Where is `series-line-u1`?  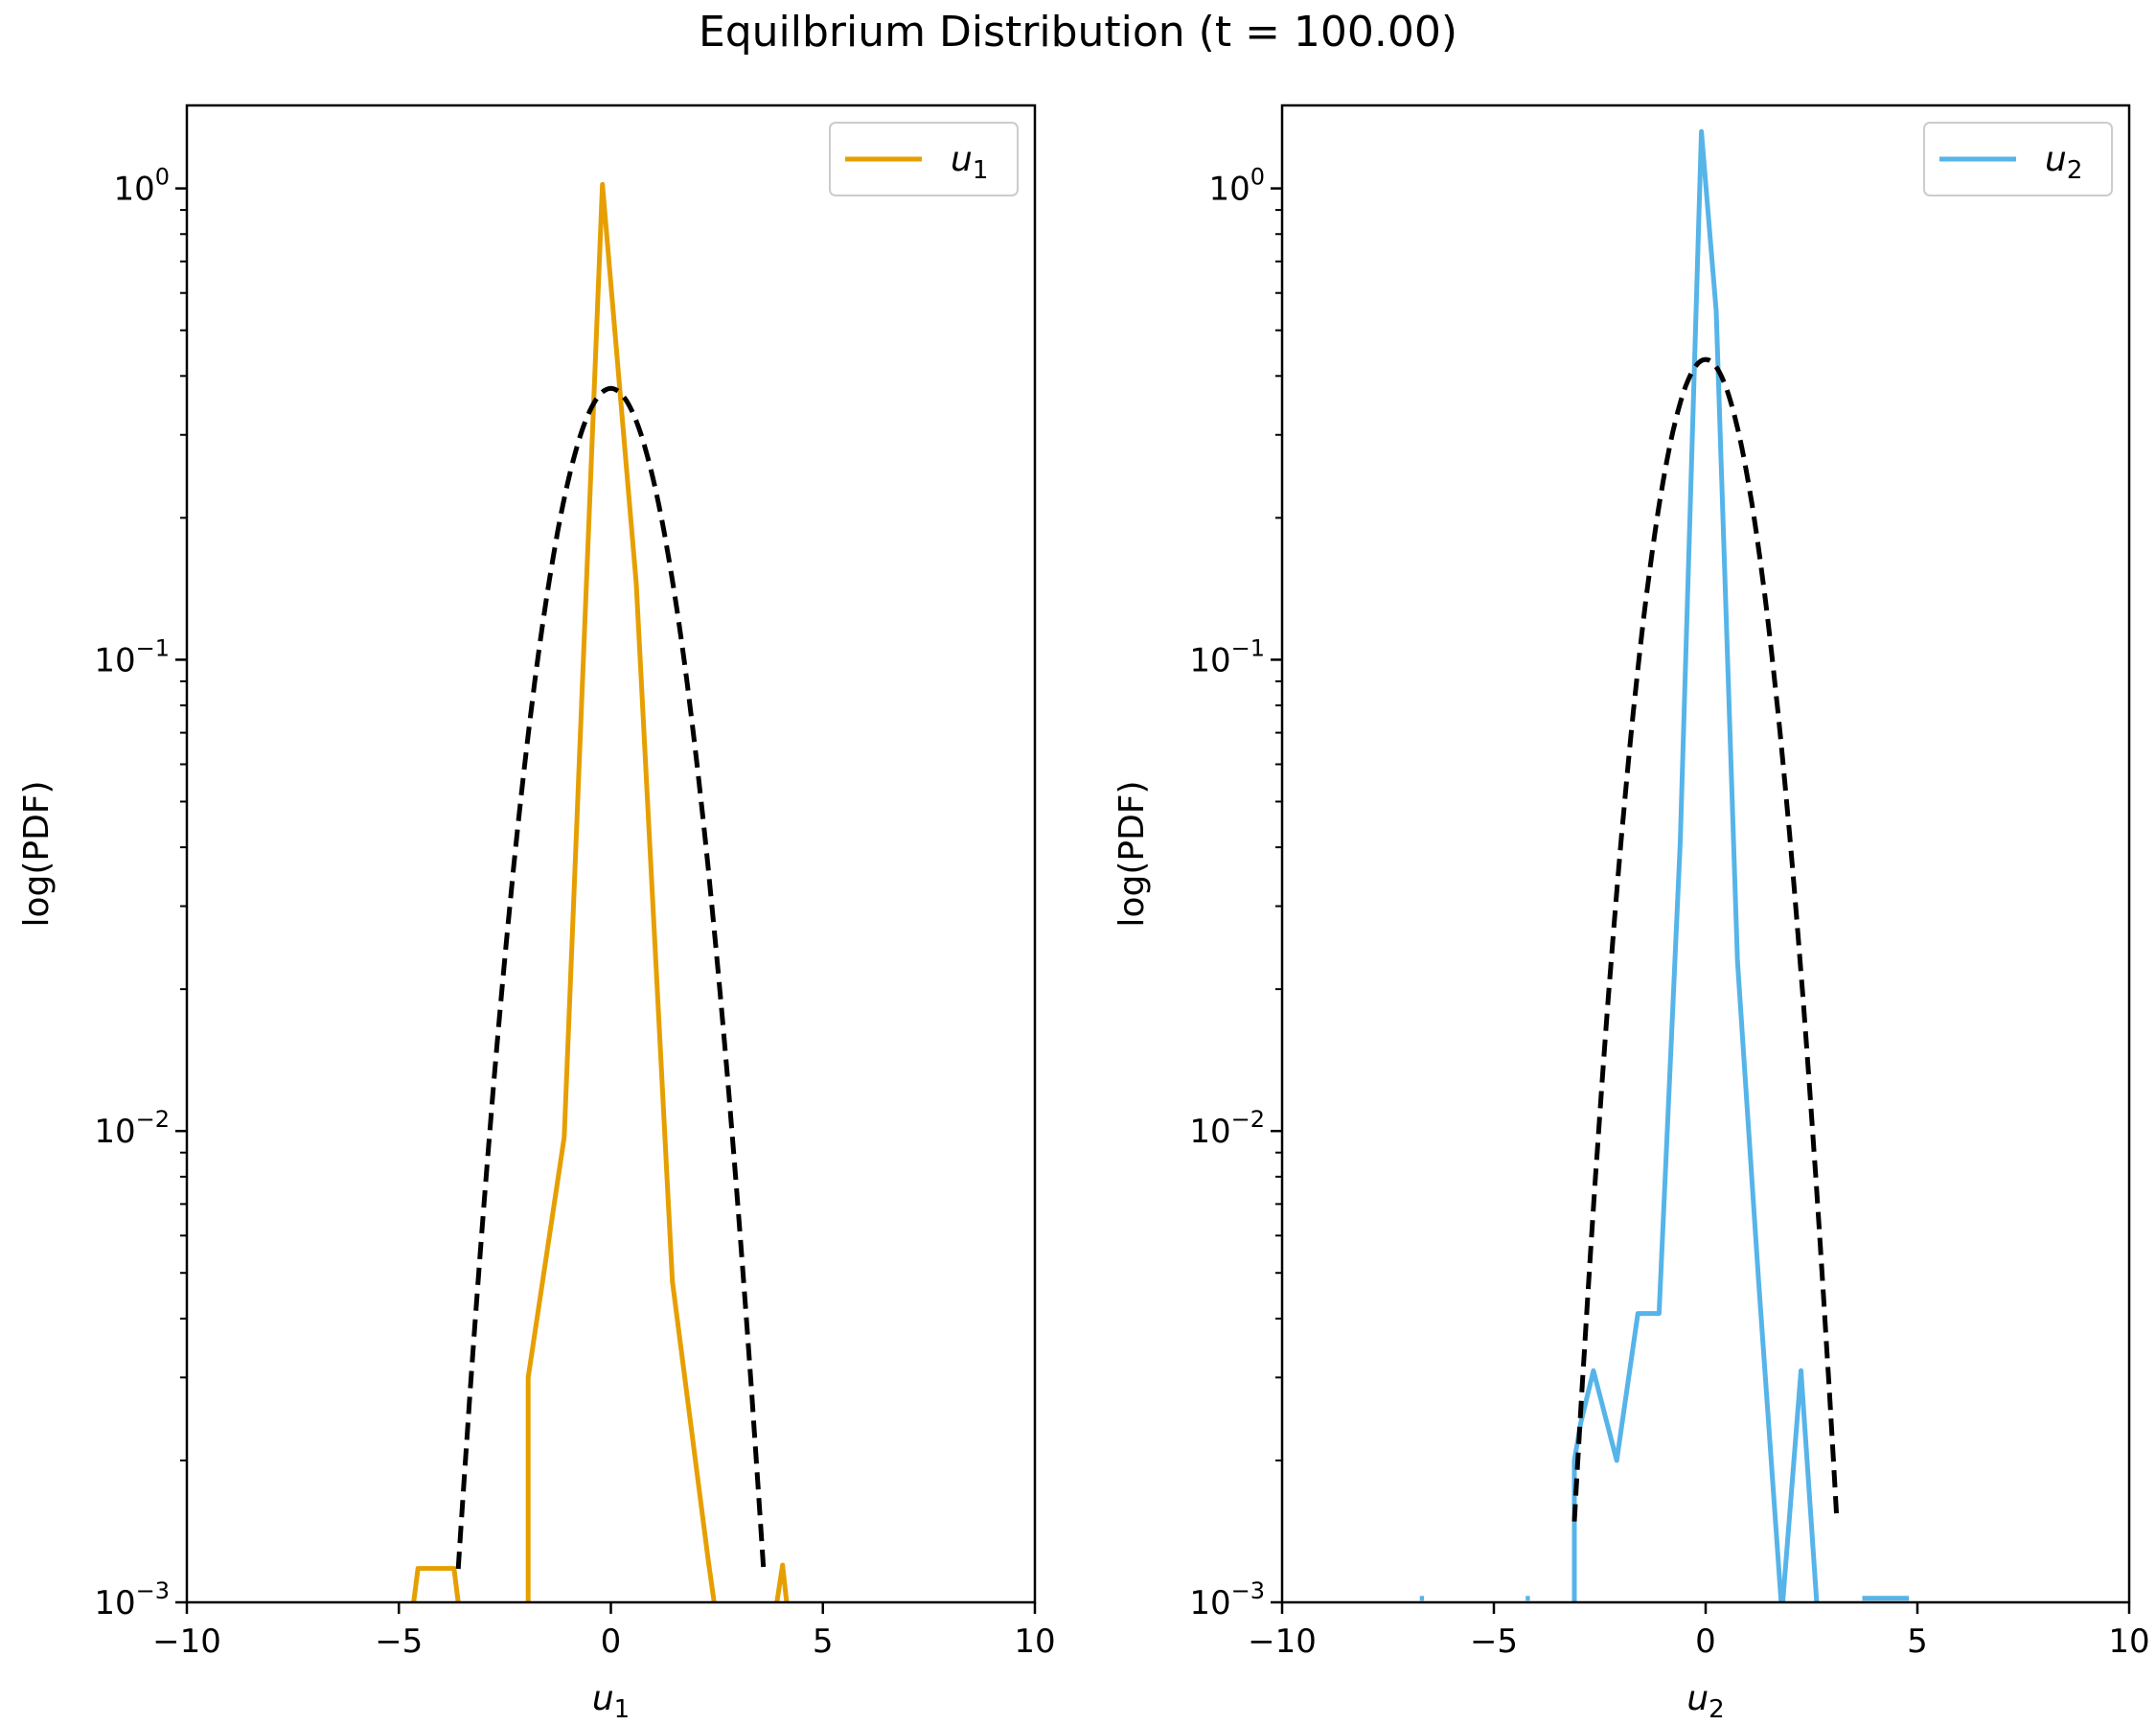
series-line-u1 is located at coordinates (600, 891).